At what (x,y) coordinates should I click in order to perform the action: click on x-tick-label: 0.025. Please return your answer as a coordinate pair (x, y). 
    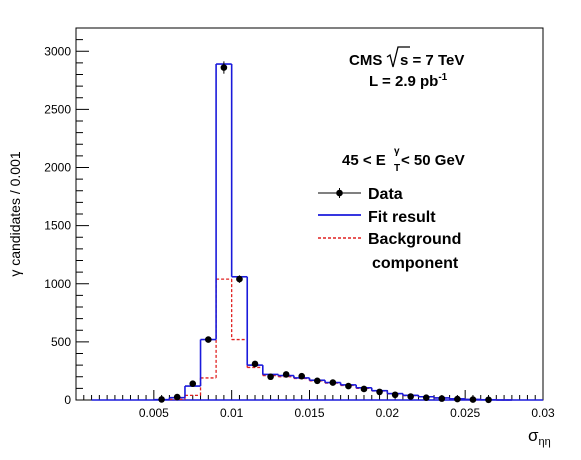
    Looking at the image, I should click on (465, 413).